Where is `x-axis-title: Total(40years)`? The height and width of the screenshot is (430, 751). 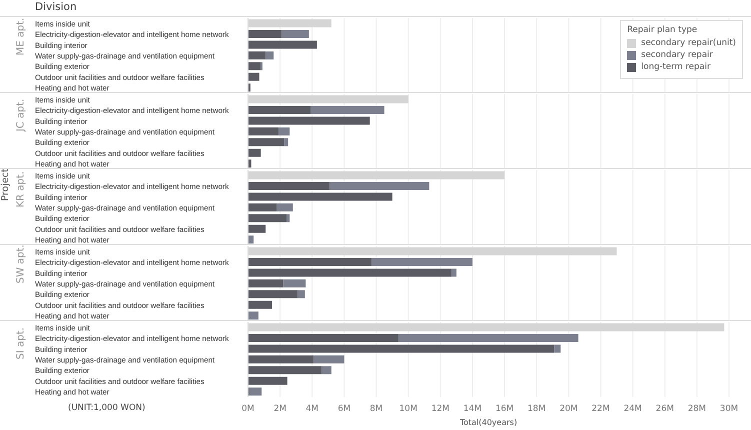
x-axis-title: Total(40years) is located at coordinates (488, 422).